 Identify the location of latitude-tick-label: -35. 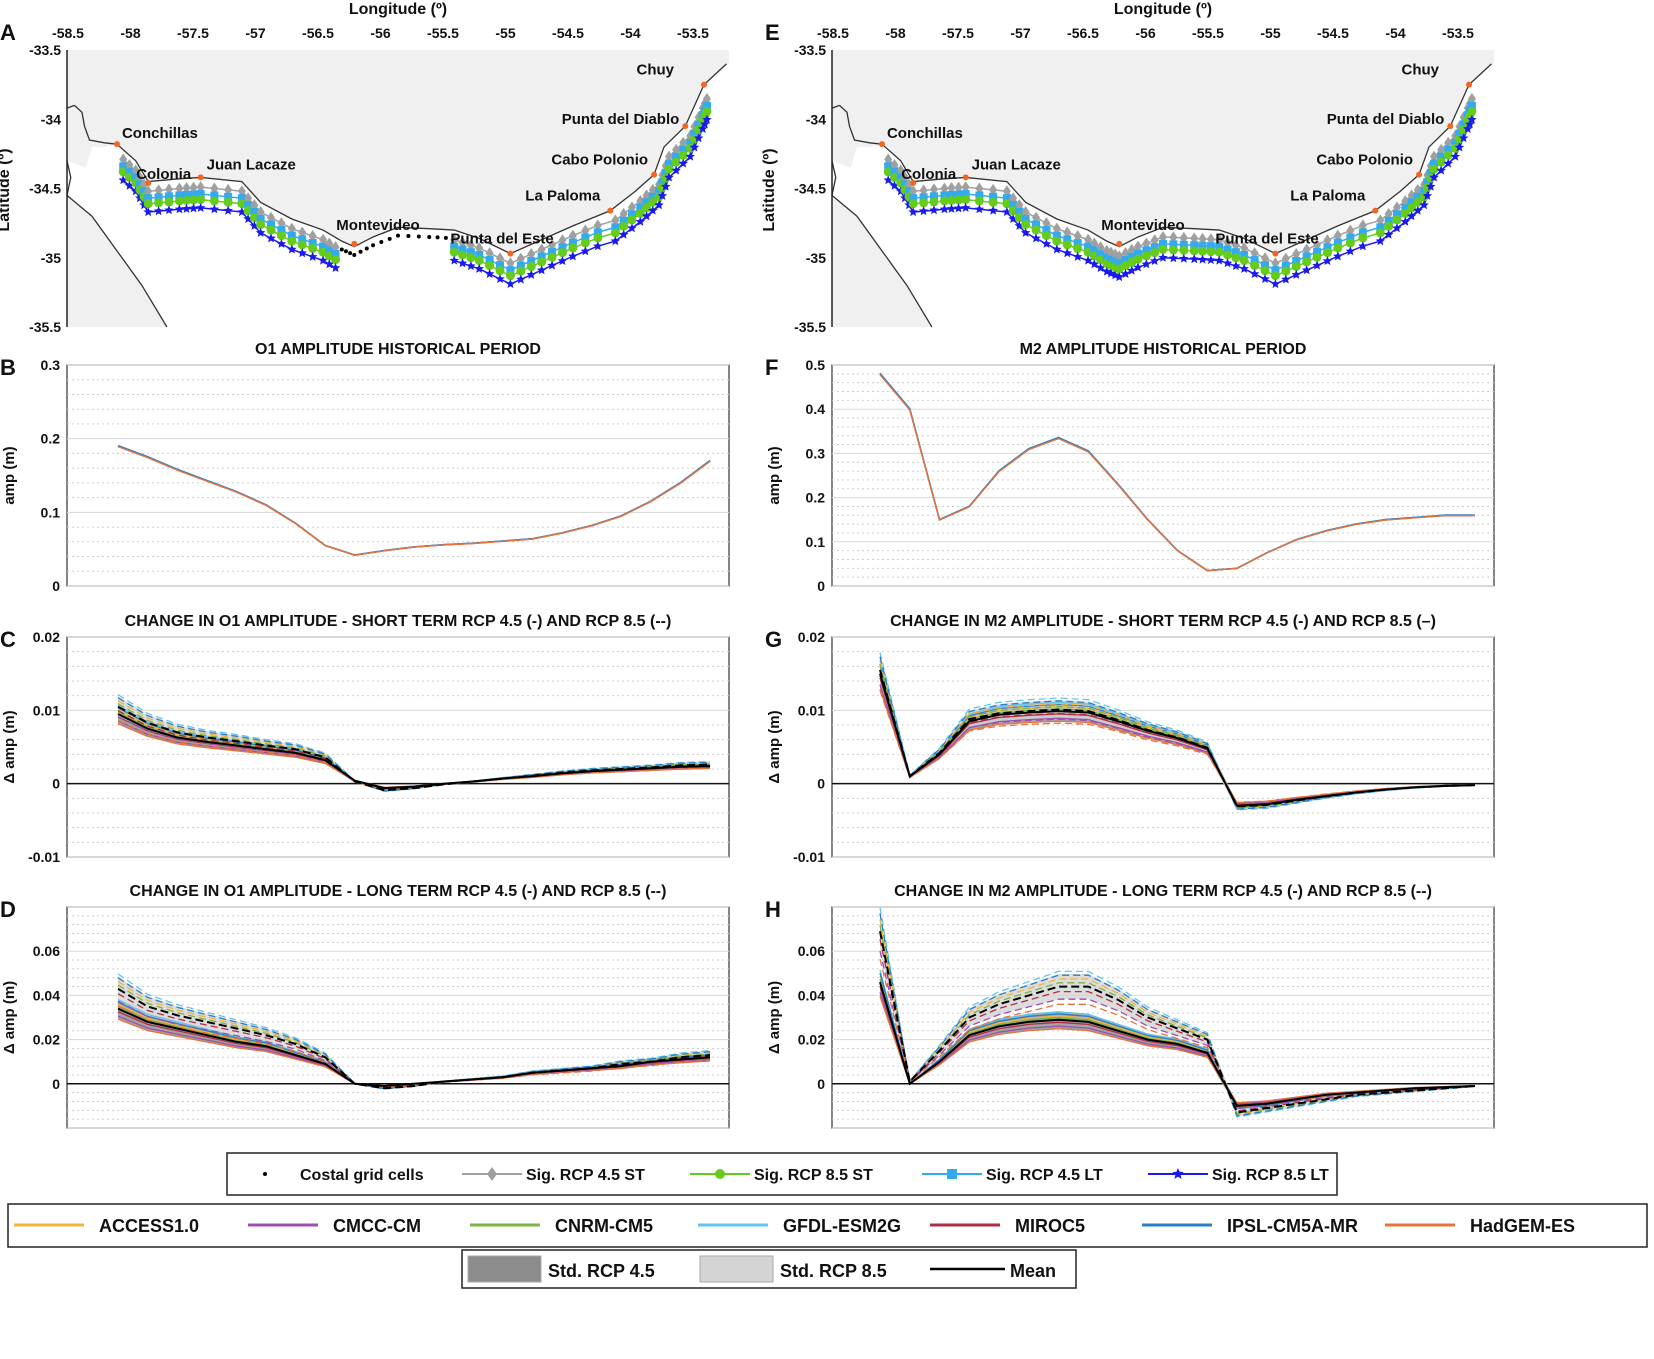
(51, 258).